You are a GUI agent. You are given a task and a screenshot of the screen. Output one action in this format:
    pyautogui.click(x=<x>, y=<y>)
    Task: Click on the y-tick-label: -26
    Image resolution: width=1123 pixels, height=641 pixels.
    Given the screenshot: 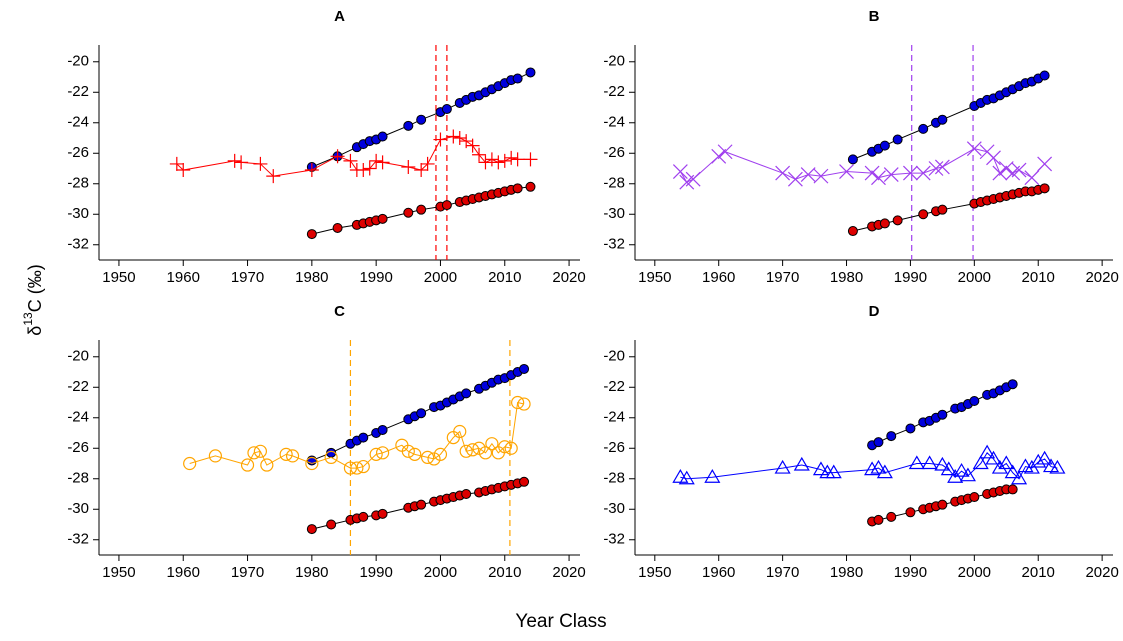 What is the action you would take?
    pyautogui.click(x=614, y=152)
    